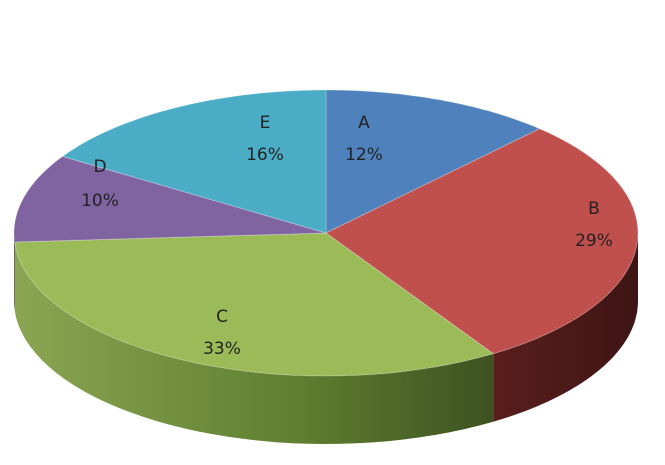 The image size is (665, 465). I want to click on slice-a, so click(433, 161).